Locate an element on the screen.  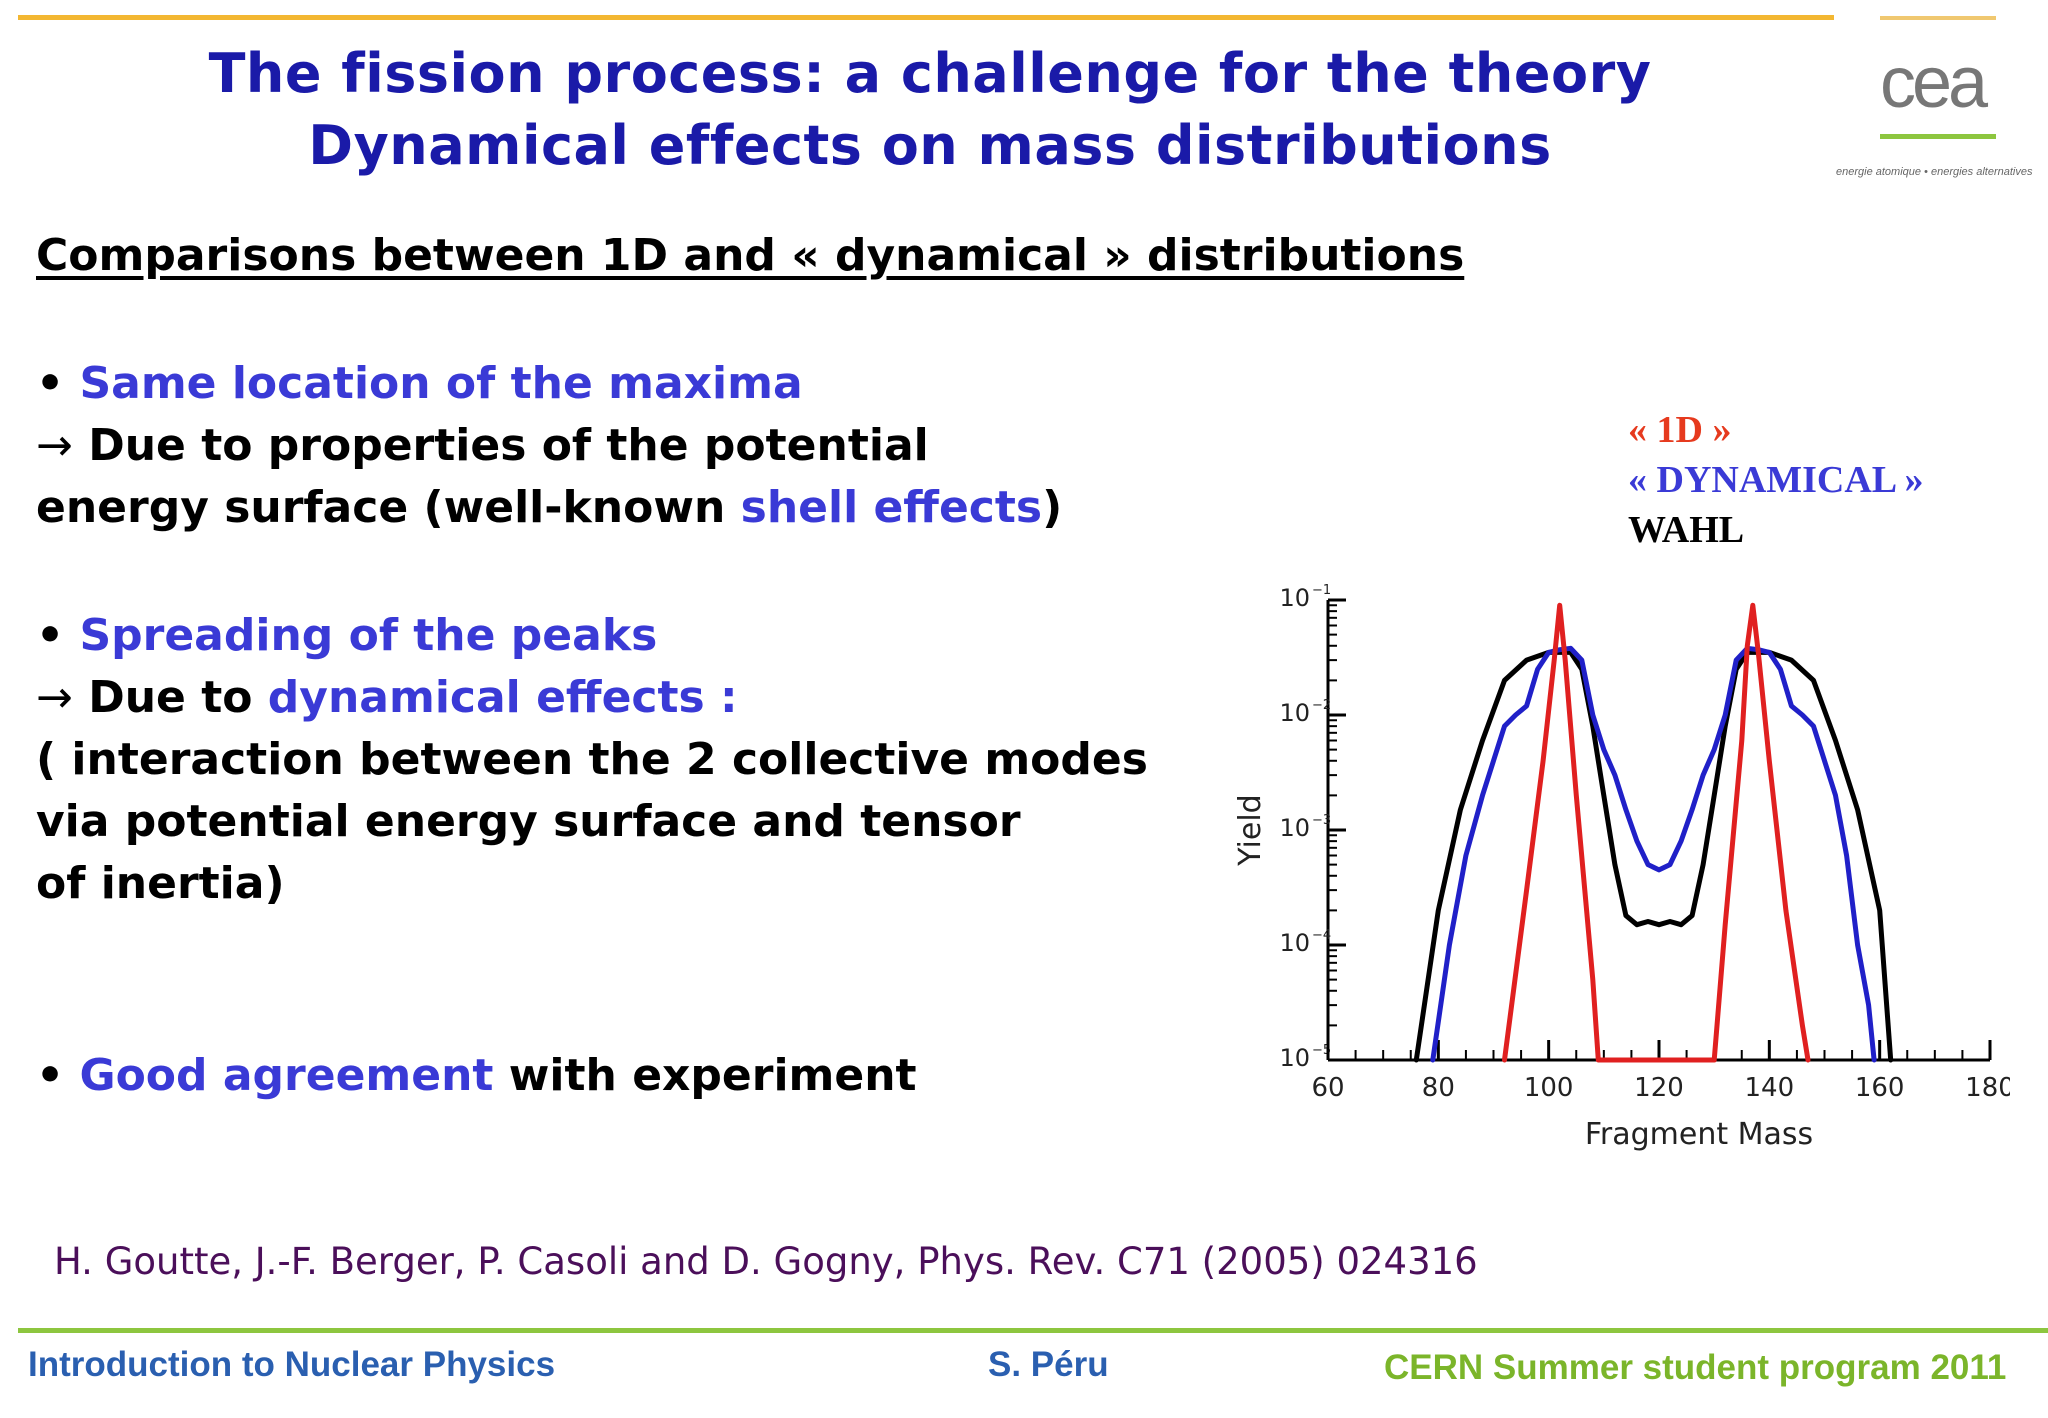
bullet-1-title-line: • Same location of the maxima is located at coordinates (419, 383).